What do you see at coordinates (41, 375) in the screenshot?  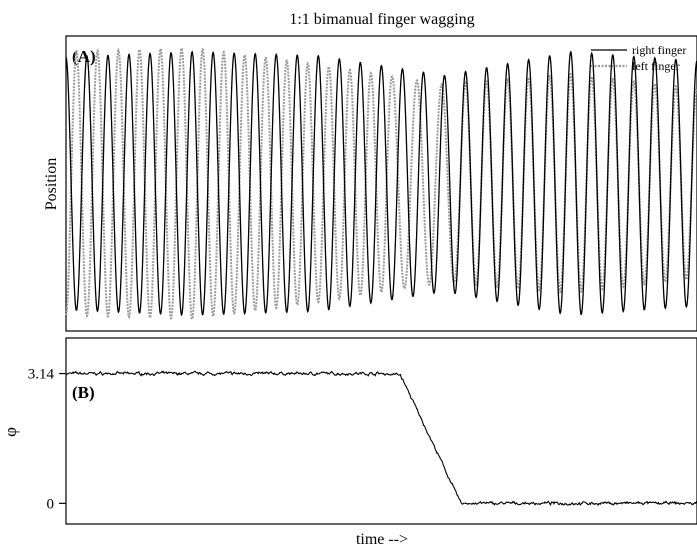 I see `y-tick-label: 3.14` at bounding box center [41, 375].